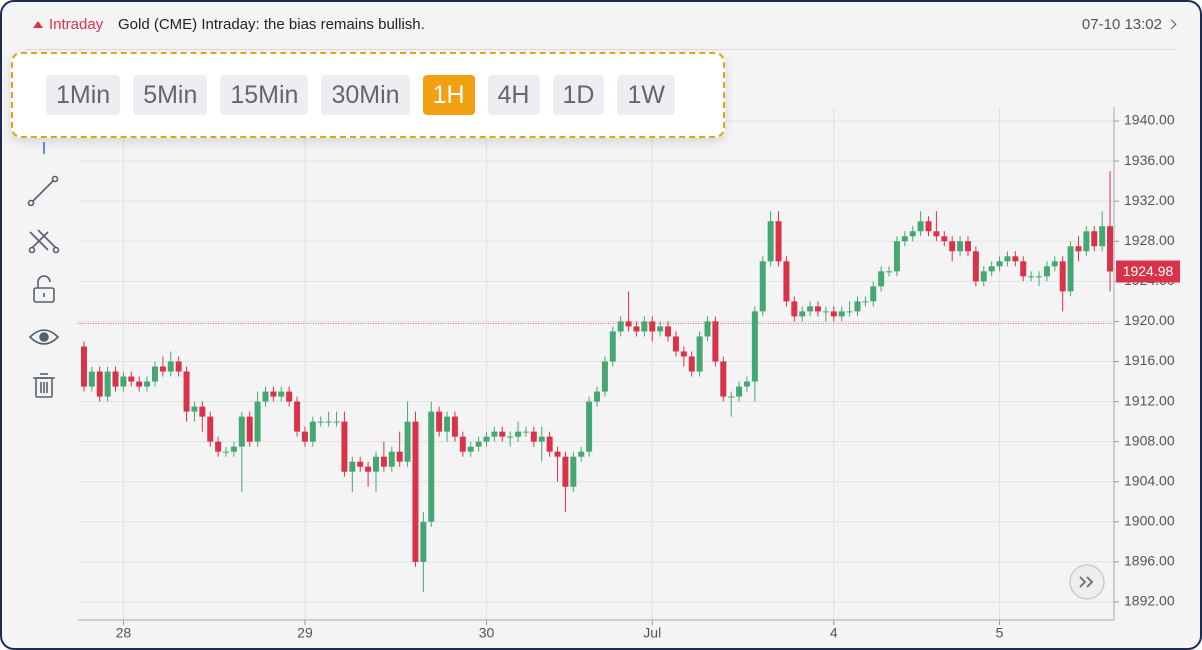 The width and height of the screenshot is (1202, 650). I want to click on chevron, so click(1171, 24).